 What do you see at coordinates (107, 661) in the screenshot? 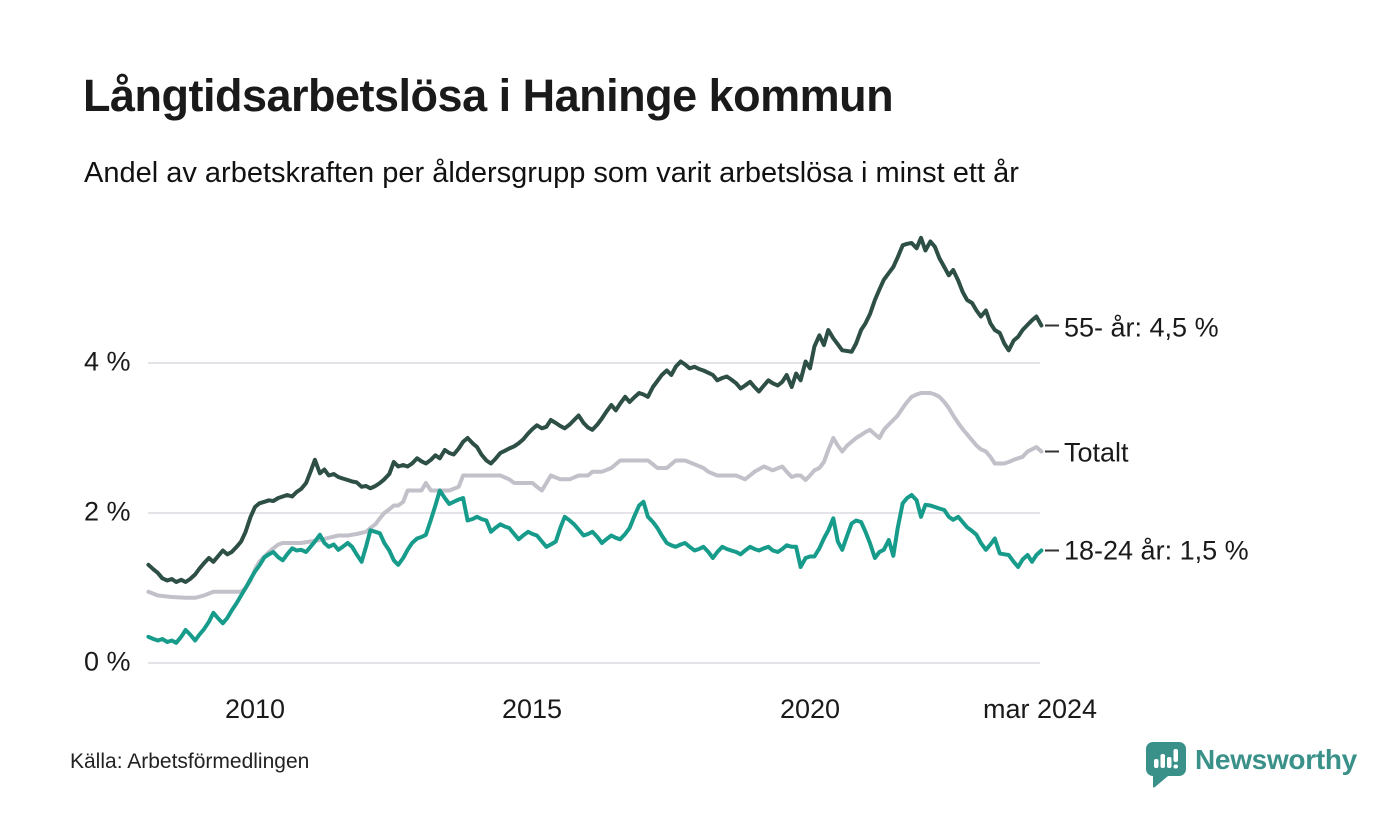
I see `y-tick-0pct: 0 %` at bounding box center [107, 661].